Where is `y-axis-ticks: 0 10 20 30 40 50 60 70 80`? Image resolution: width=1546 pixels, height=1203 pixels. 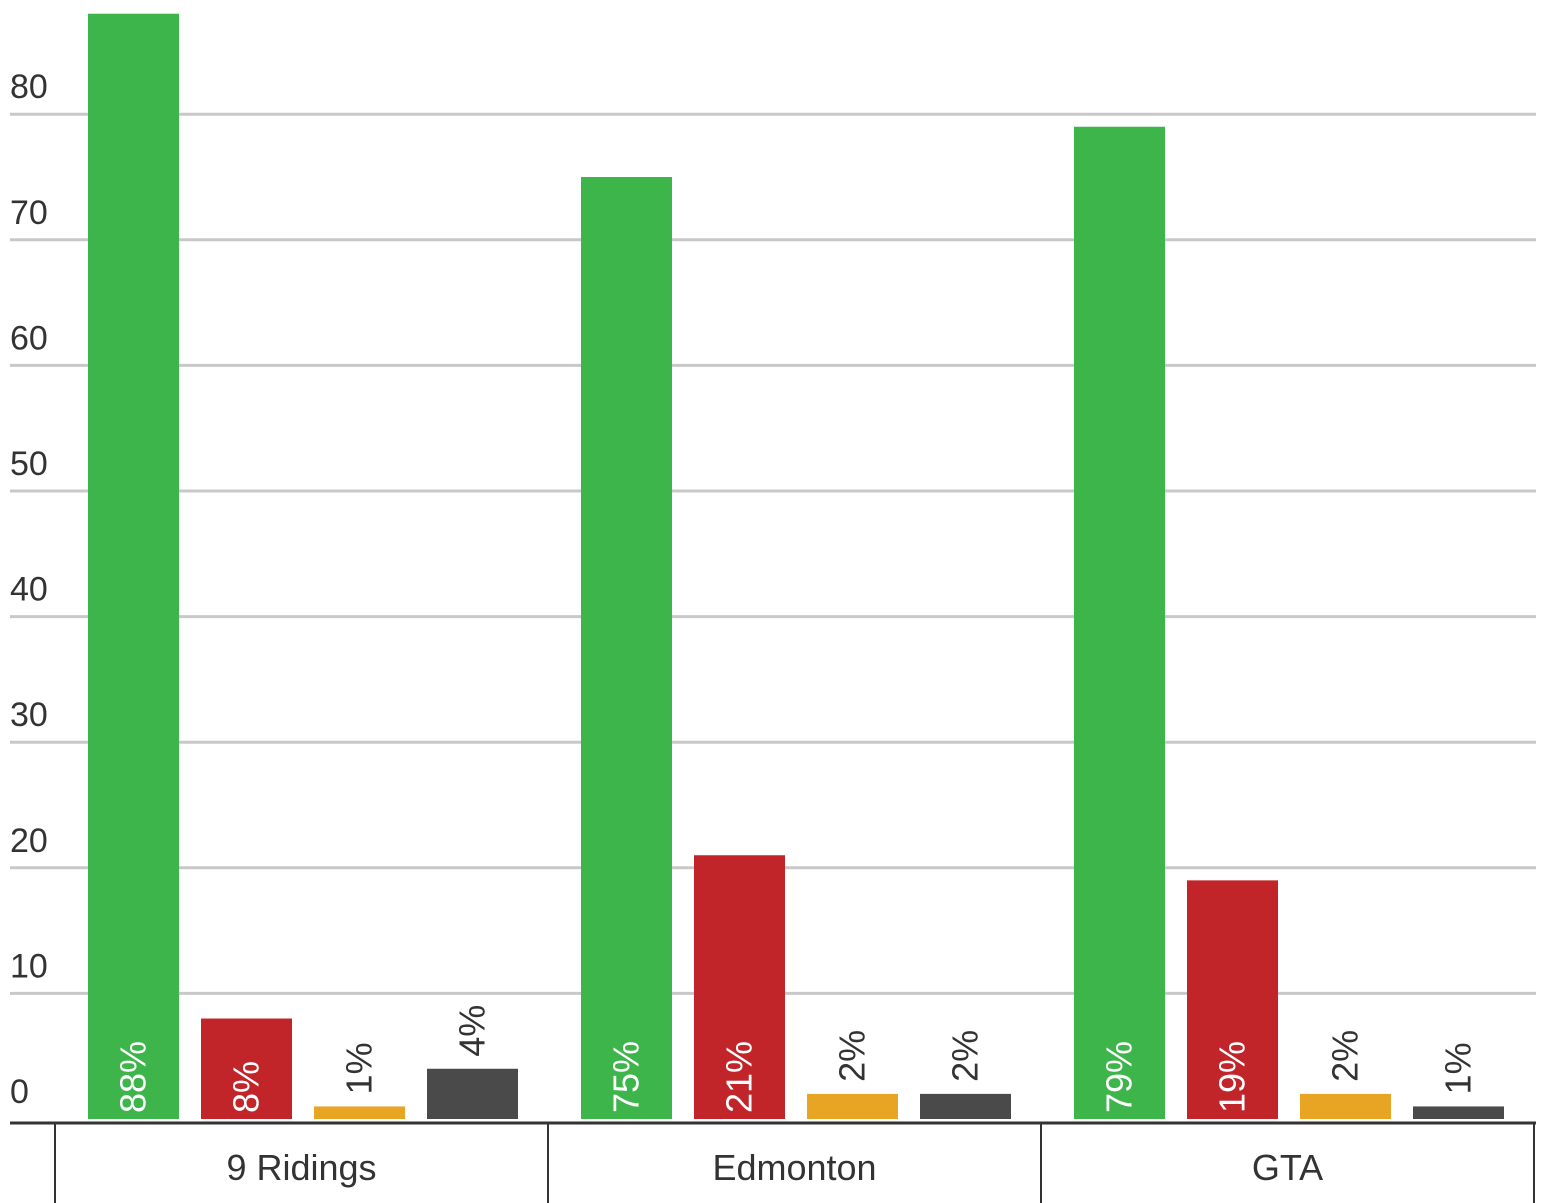 y-axis-ticks: 0 10 20 30 40 50 60 70 80 is located at coordinates (29, 589).